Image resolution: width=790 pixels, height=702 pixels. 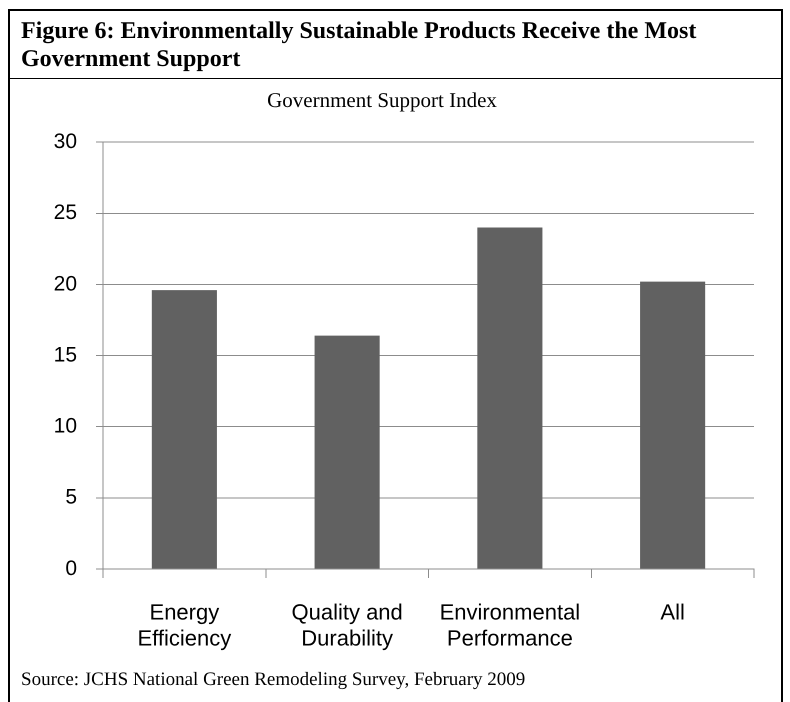 What do you see at coordinates (395, 45) in the screenshot?
I see `chart-title: Figure 6: Environmentally Sustainable Products Receive the Most Government Support` at bounding box center [395, 45].